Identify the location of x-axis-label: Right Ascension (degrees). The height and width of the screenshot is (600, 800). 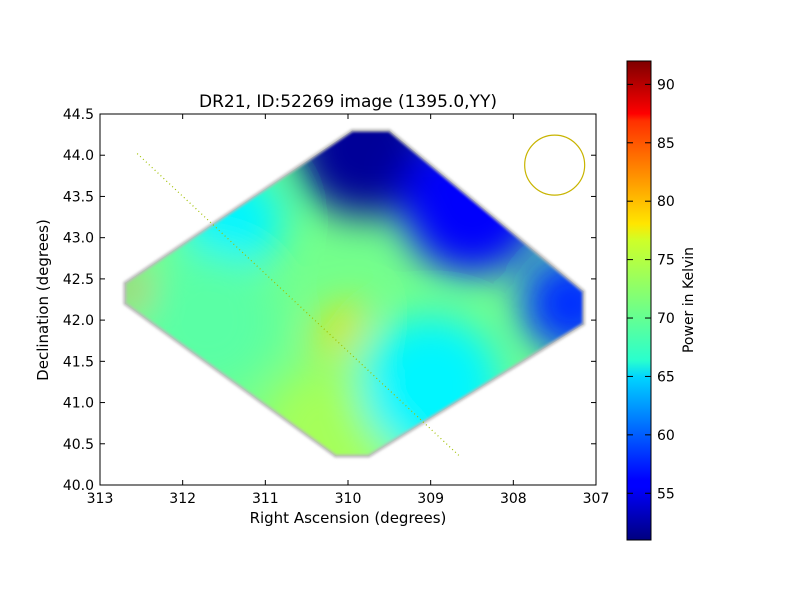
(348, 518).